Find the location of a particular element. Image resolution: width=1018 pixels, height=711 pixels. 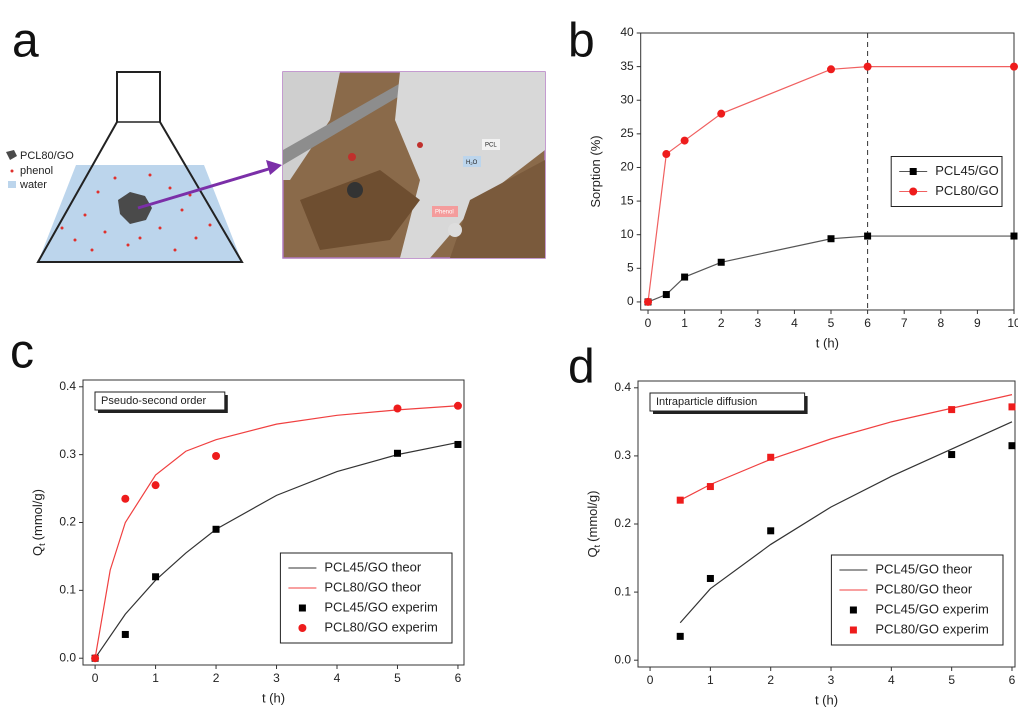

legend-label: PCL80/GO is located at coordinates (967, 190).